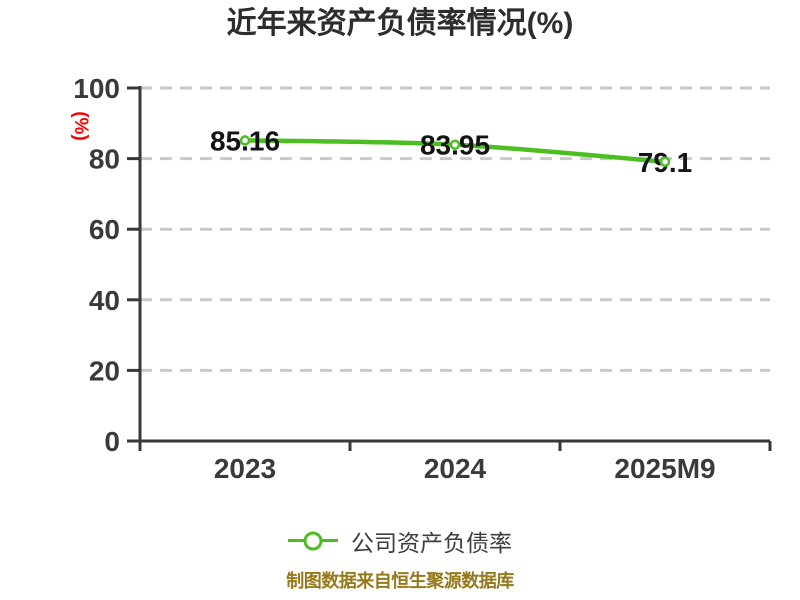 The width and height of the screenshot is (800, 600). Describe the element at coordinates (664, 468) in the screenshot. I see `x-tick-label: 2025M9` at that location.